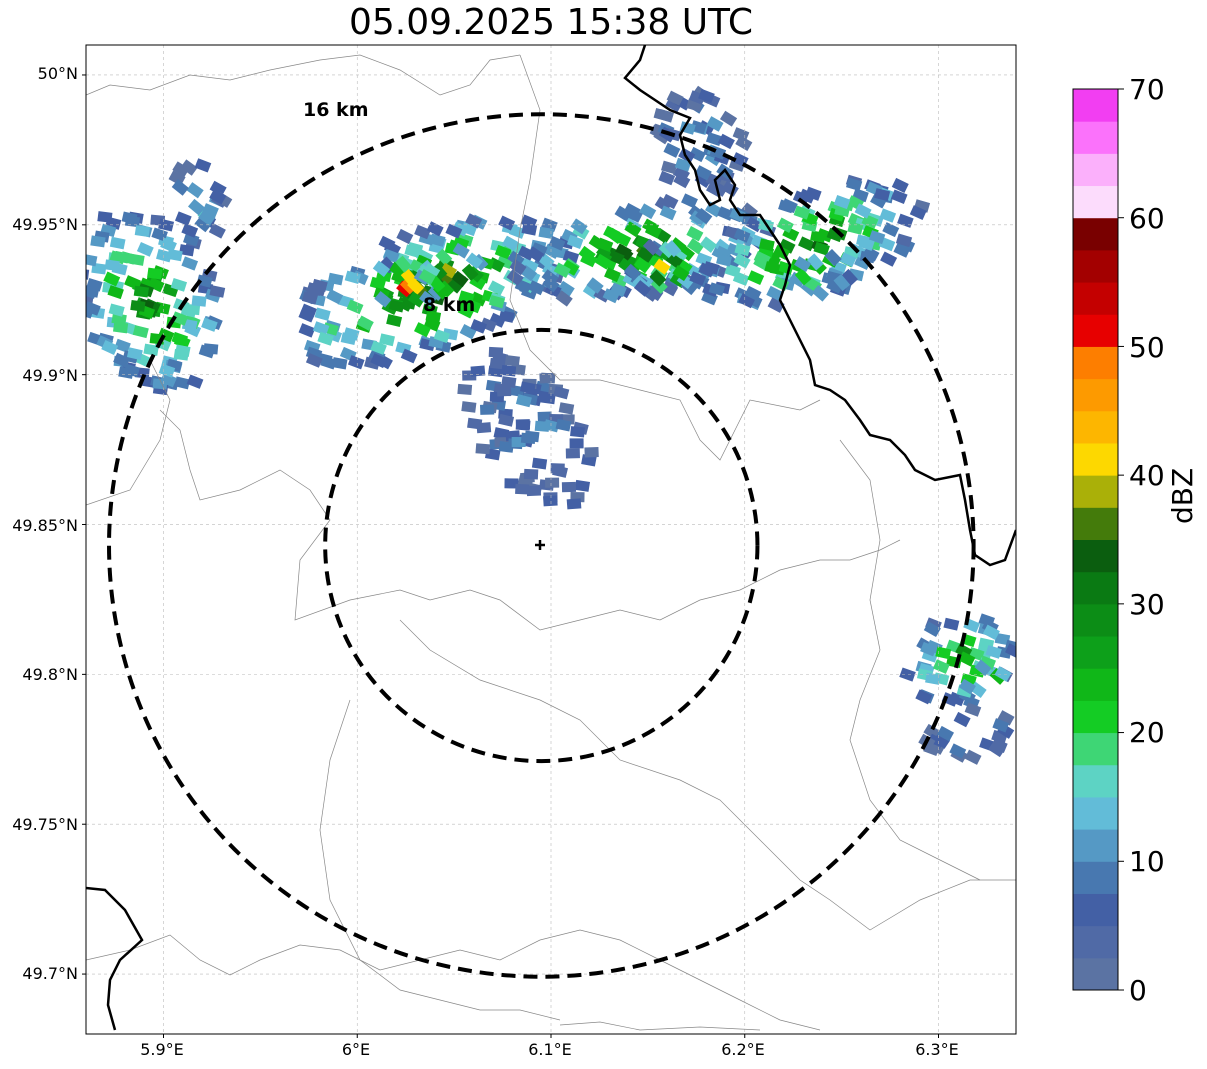 The width and height of the screenshot is (1207, 1069). I want to click on lon-label: 6°E, so click(356, 1049).